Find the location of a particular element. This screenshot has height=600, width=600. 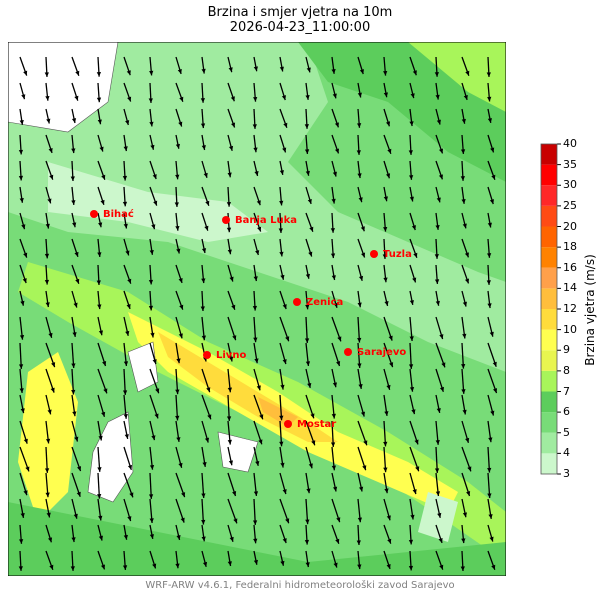

city-marker: Banja Luka is located at coordinates (259, 220).